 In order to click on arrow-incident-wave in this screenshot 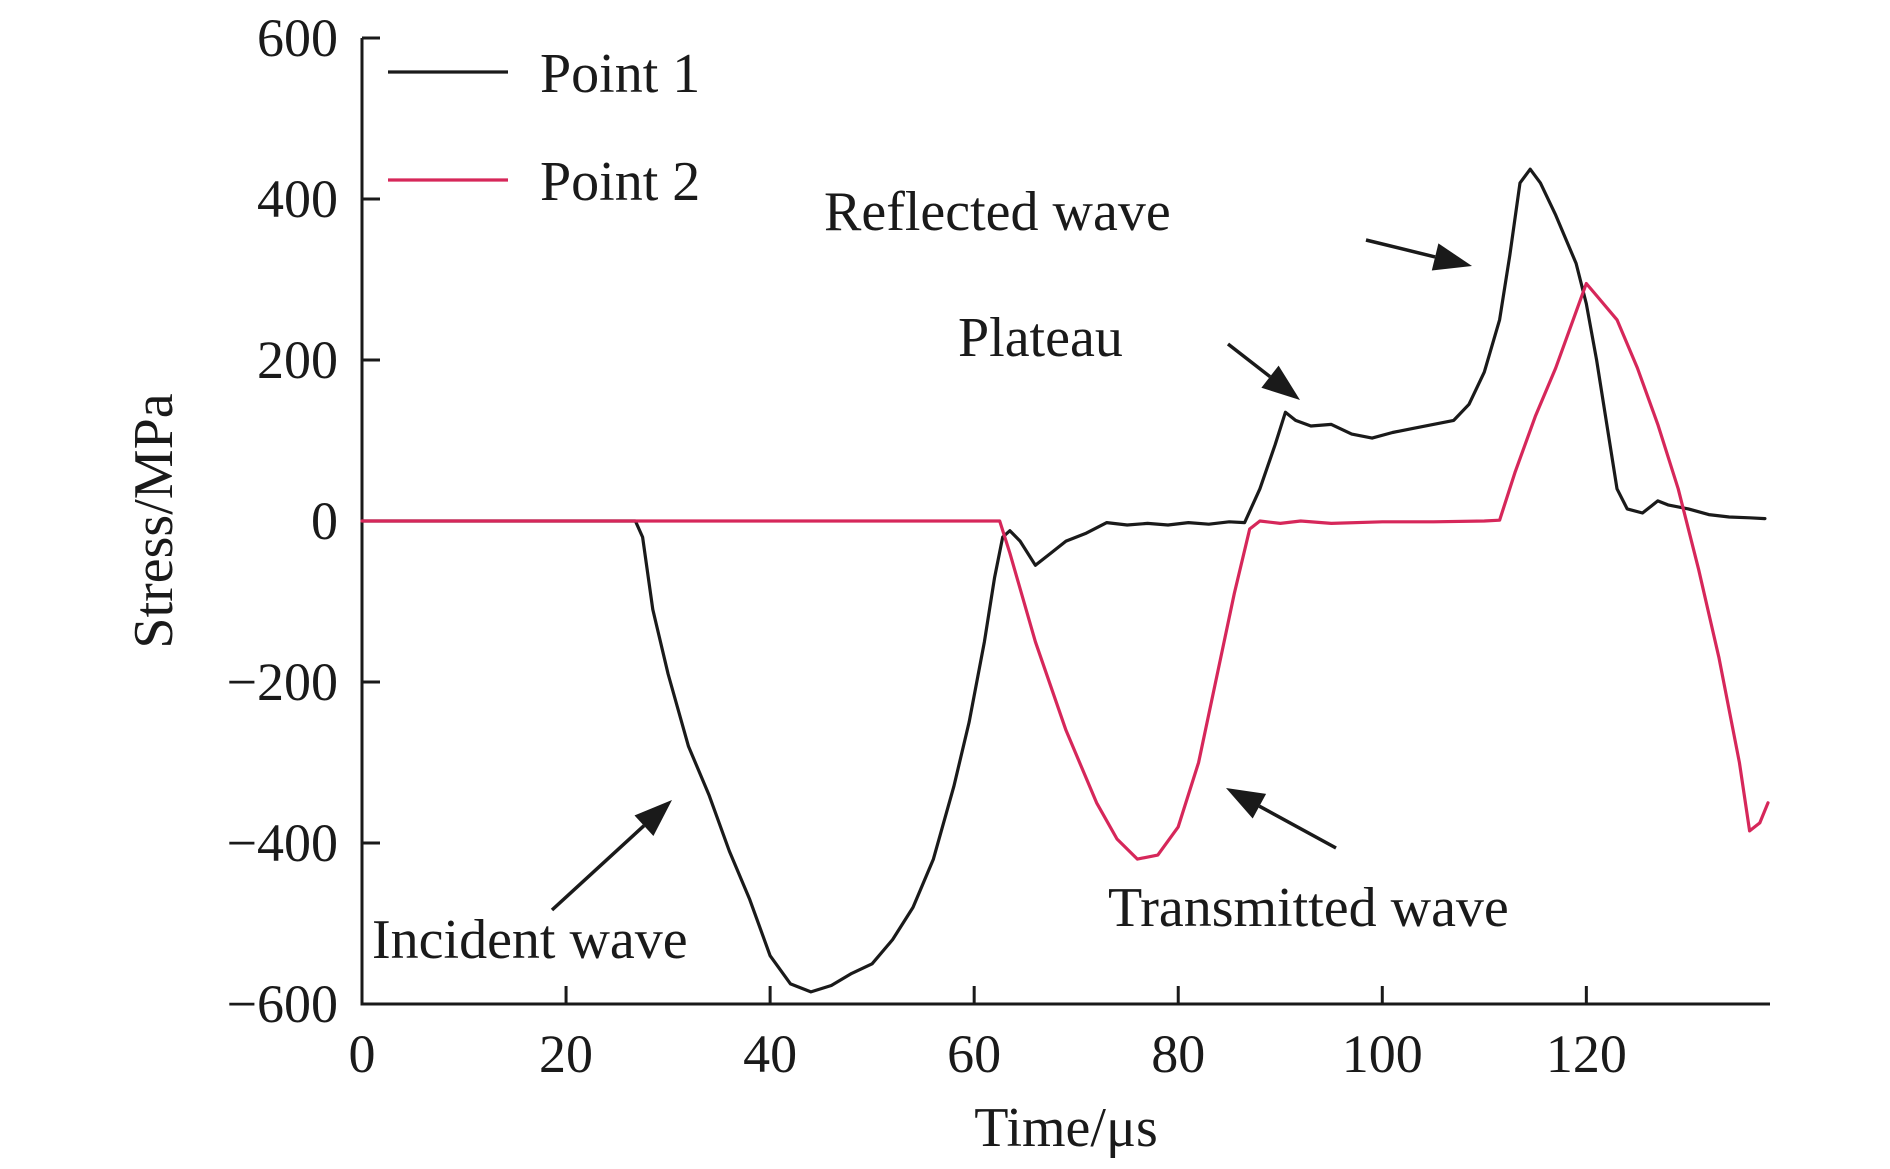, I will do `click(611, 856)`.